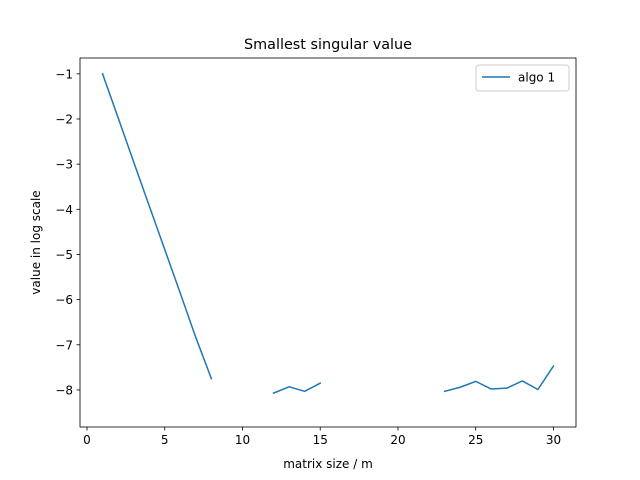 The width and height of the screenshot is (640, 480). I want to click on x-axis-ticks: 0 5 10 15 20 25 30, so click(322, 437).